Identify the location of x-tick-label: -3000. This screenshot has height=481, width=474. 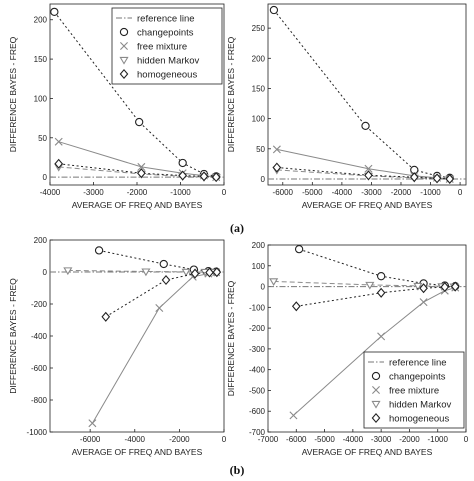
(93, 192).